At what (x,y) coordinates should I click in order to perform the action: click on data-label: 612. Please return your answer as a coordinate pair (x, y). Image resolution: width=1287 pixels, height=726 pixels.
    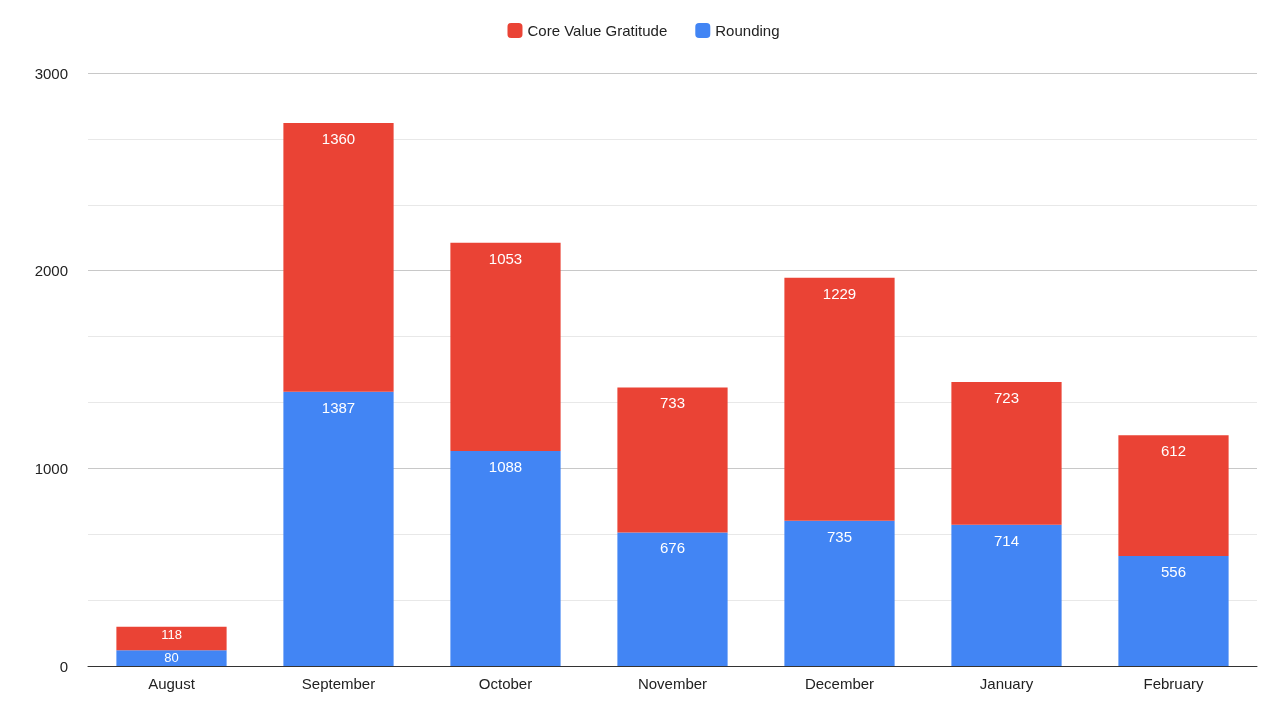
    Looking at the image, I should click on (1173, 451).